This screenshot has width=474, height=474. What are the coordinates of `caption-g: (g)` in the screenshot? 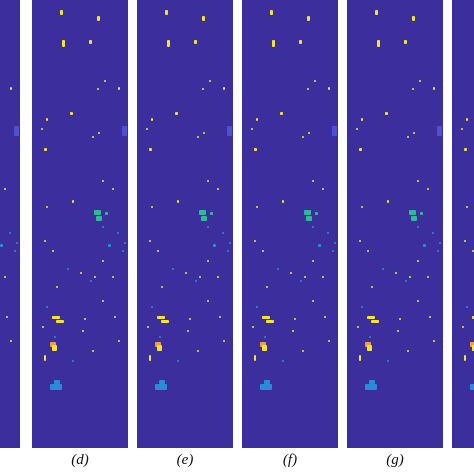 It's located at (395, 460).